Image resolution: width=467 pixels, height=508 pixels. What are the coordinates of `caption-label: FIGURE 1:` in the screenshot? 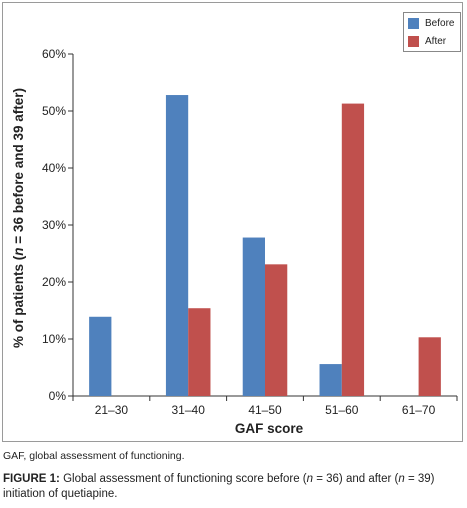 It's located at (31, 479).